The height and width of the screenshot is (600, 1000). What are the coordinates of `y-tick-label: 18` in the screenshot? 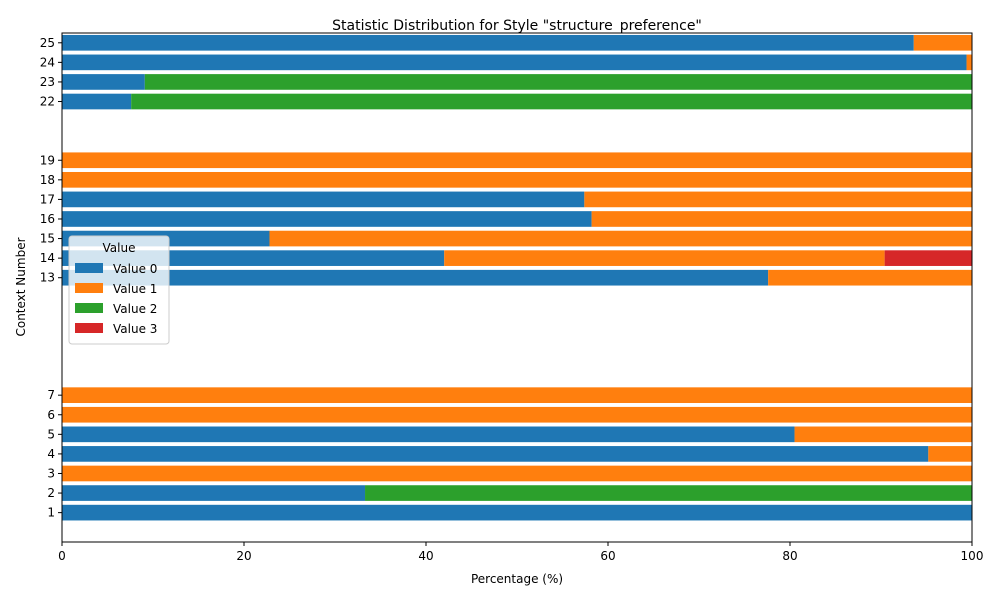 It's located at (47, 180).